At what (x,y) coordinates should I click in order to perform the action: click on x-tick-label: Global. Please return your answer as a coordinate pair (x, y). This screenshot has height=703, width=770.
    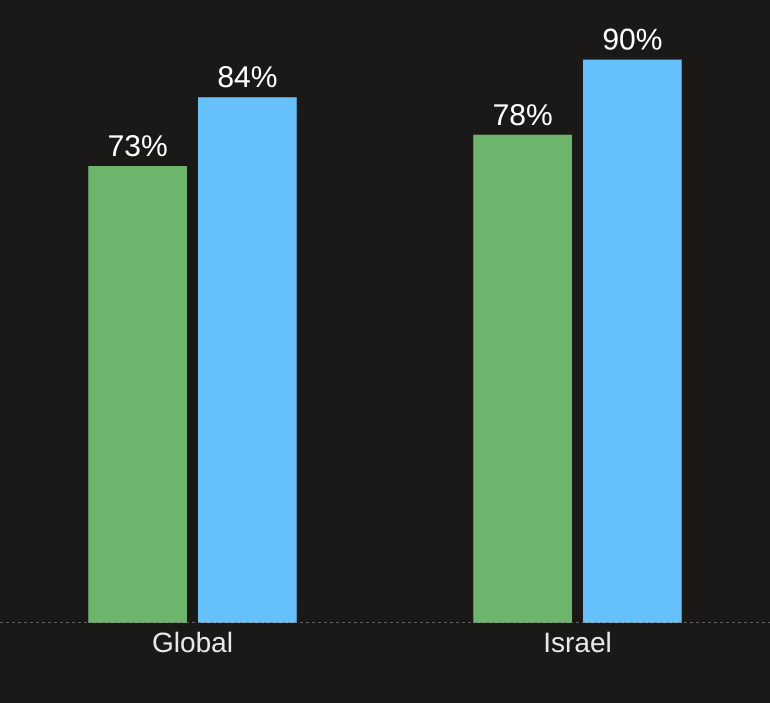
    Looking at the image, I should click on (192, 642).